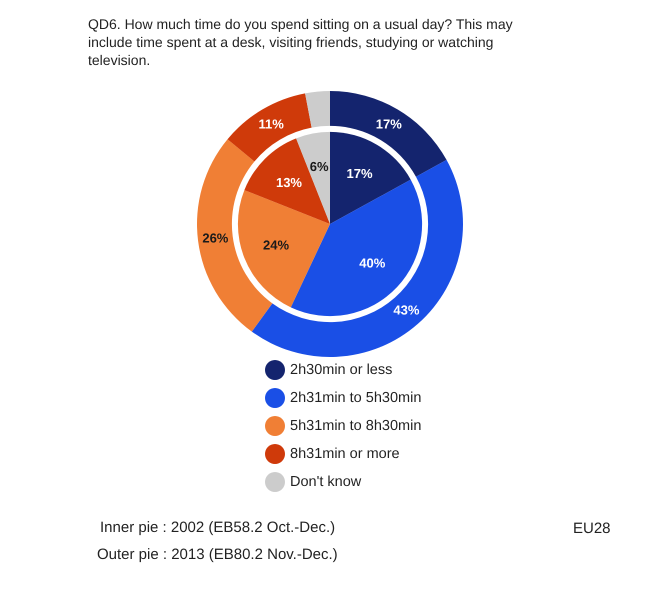 The image size is (650, 610). What do you see at coordinates (218, 527) in the screenshot?
I see `text: Inner pie : 2002 (EB58.2 Oct.-Dec.)` at bounding box center [218, 527].